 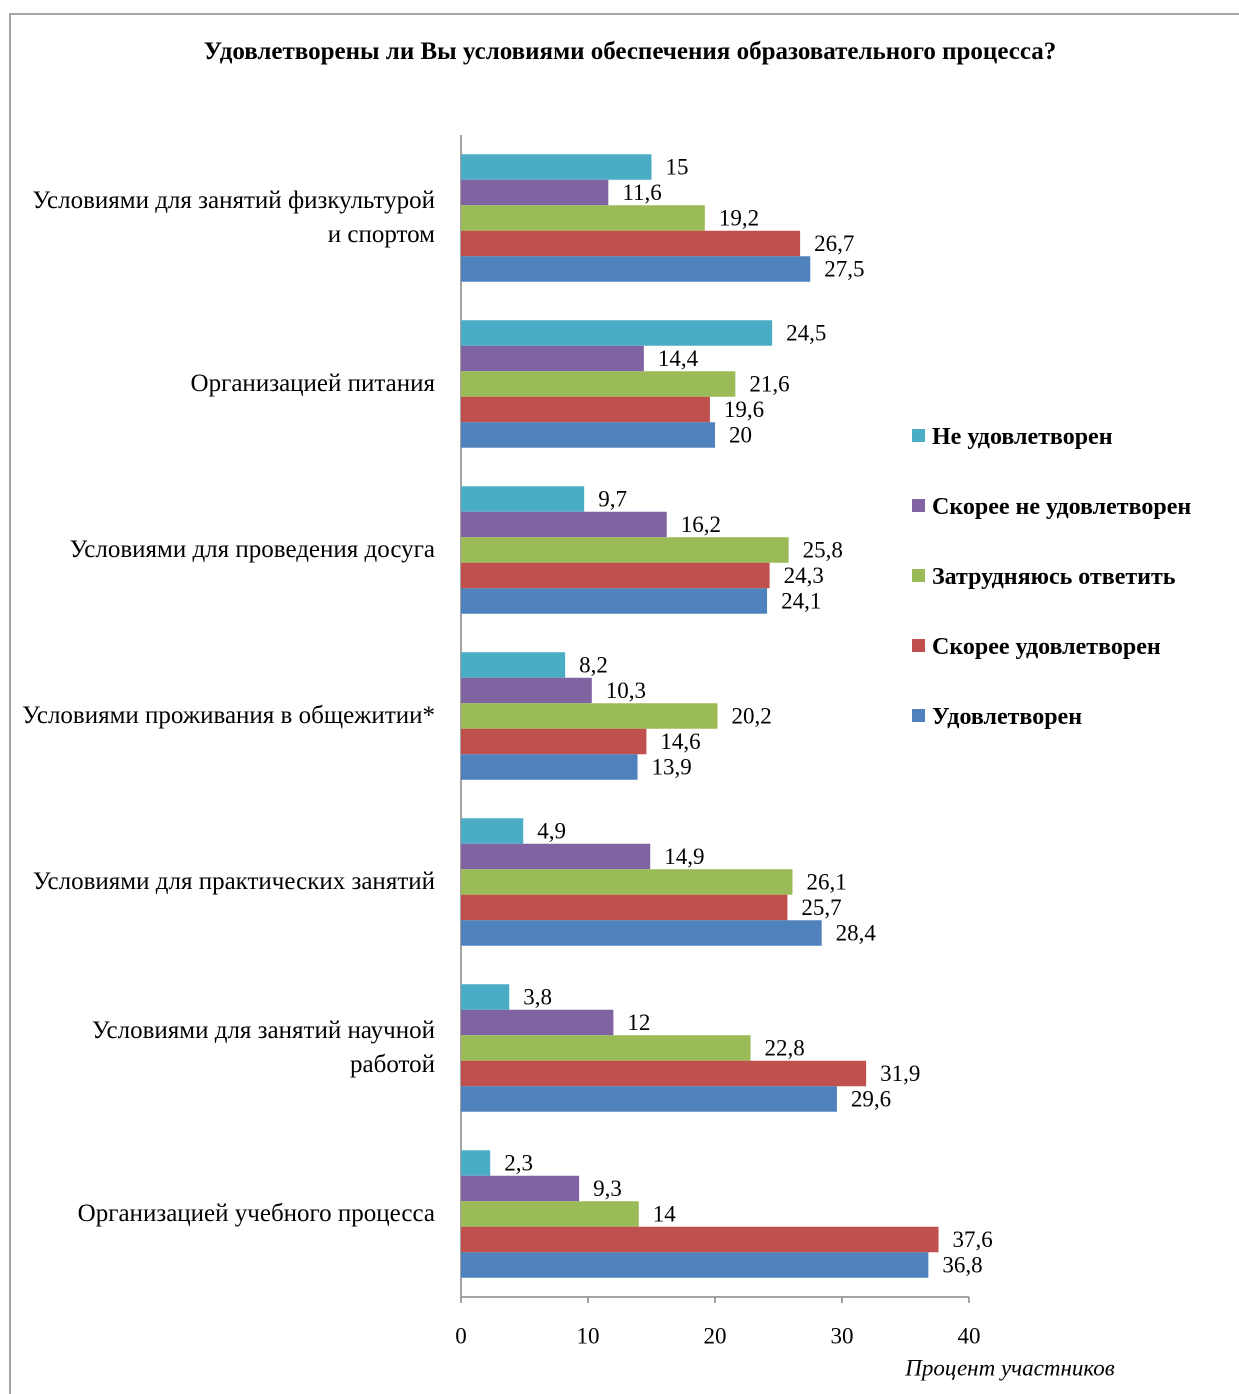 I want to click on value-label: 2,3, so click(x=518, y=1162).